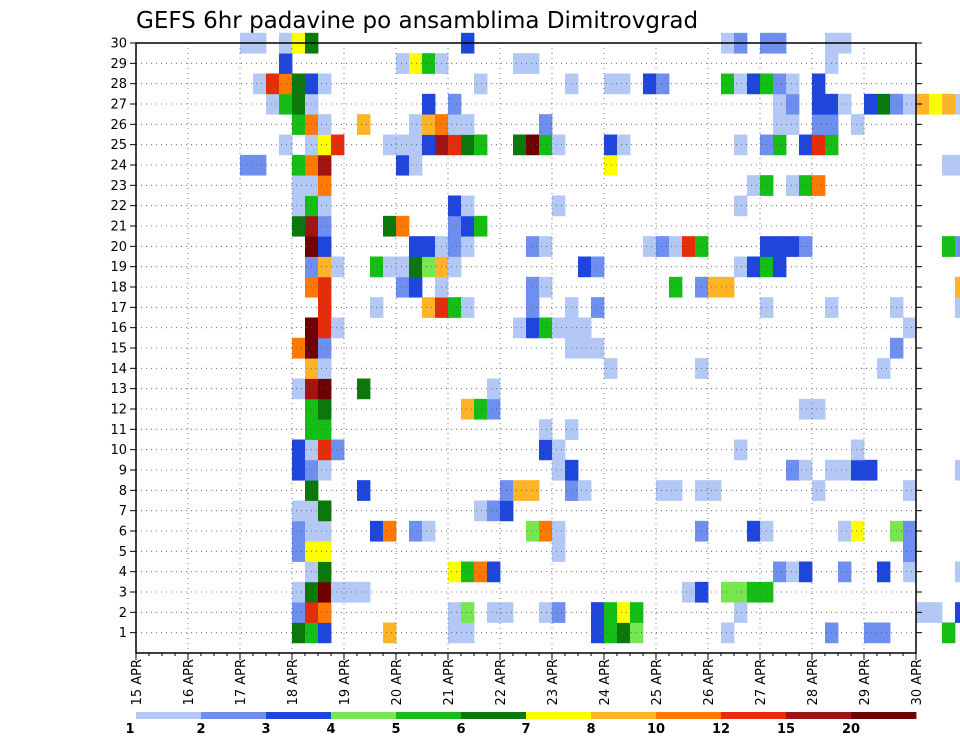 The image size is (960, 742). Describe the element at coordinates (118, 247) in the screenshot. I see `y-tick-label: 20` at that location.